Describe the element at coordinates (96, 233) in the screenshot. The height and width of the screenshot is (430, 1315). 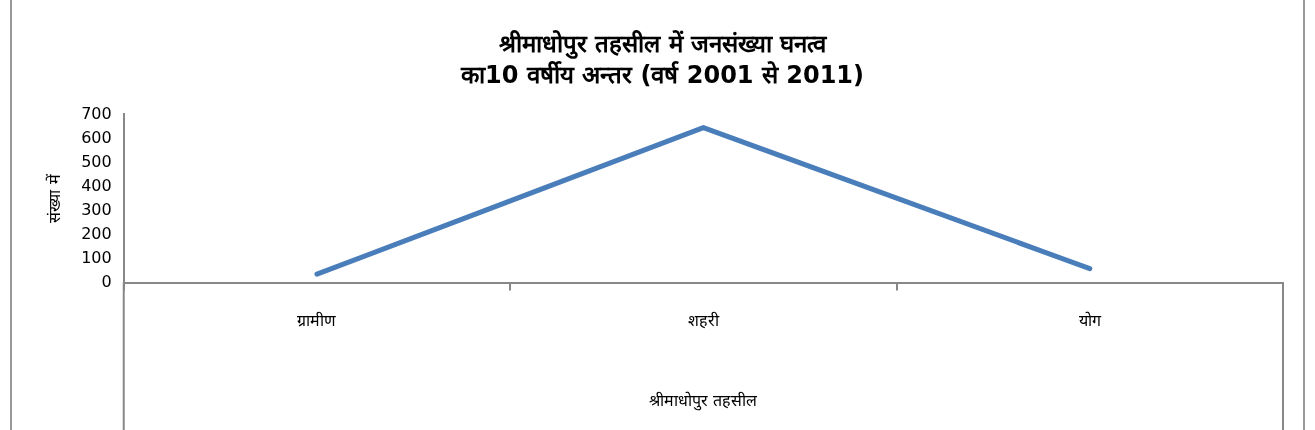
I see `y-tick-label: 200` at that location.